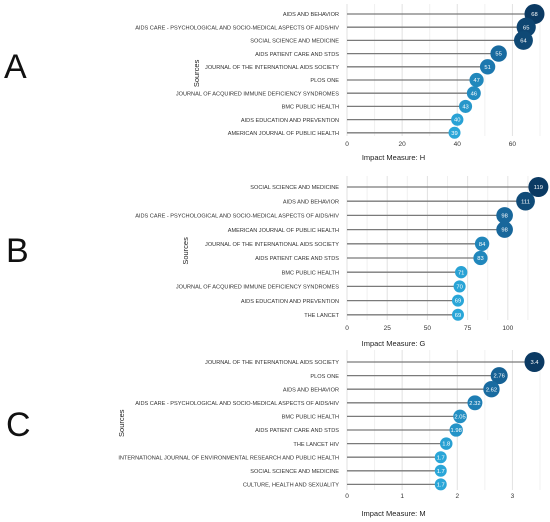  I want to click on value-label: 1.8, so click(446, 445).